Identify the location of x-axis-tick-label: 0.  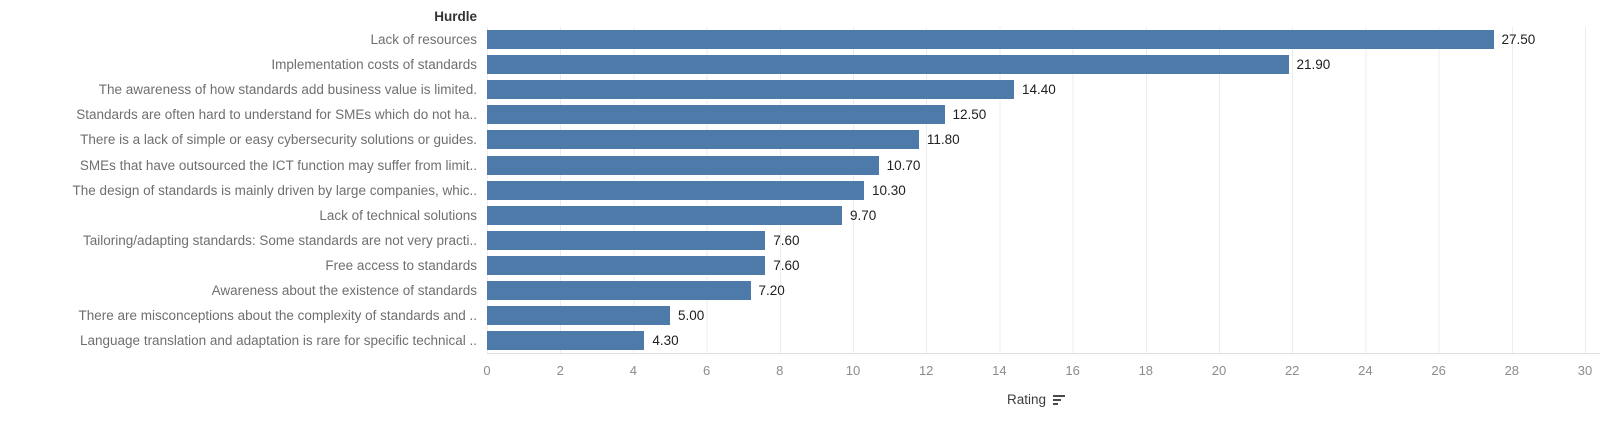
(487, 371).